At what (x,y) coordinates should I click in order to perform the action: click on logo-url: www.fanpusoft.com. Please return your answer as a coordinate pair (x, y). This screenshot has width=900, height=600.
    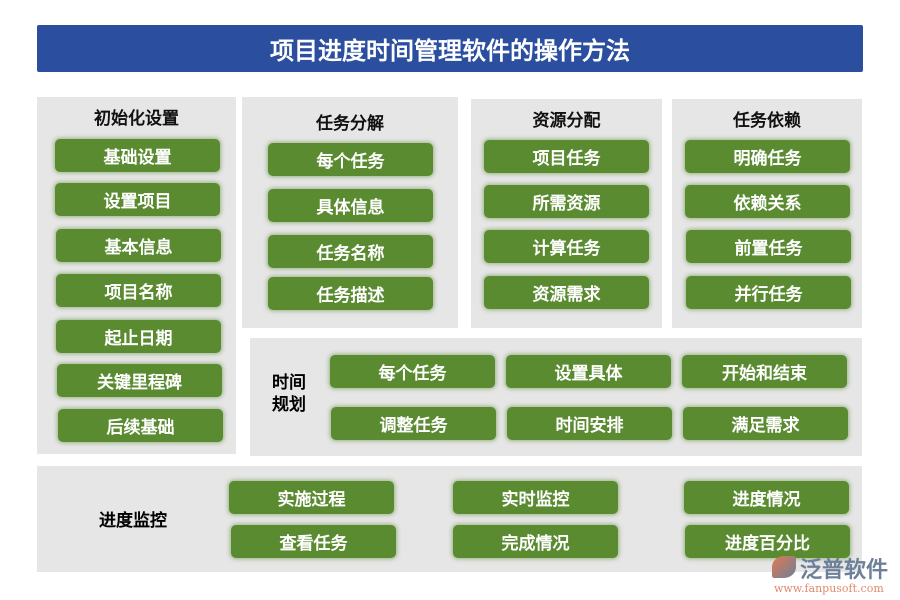
    Looking at the image, I should click on (829, 588).